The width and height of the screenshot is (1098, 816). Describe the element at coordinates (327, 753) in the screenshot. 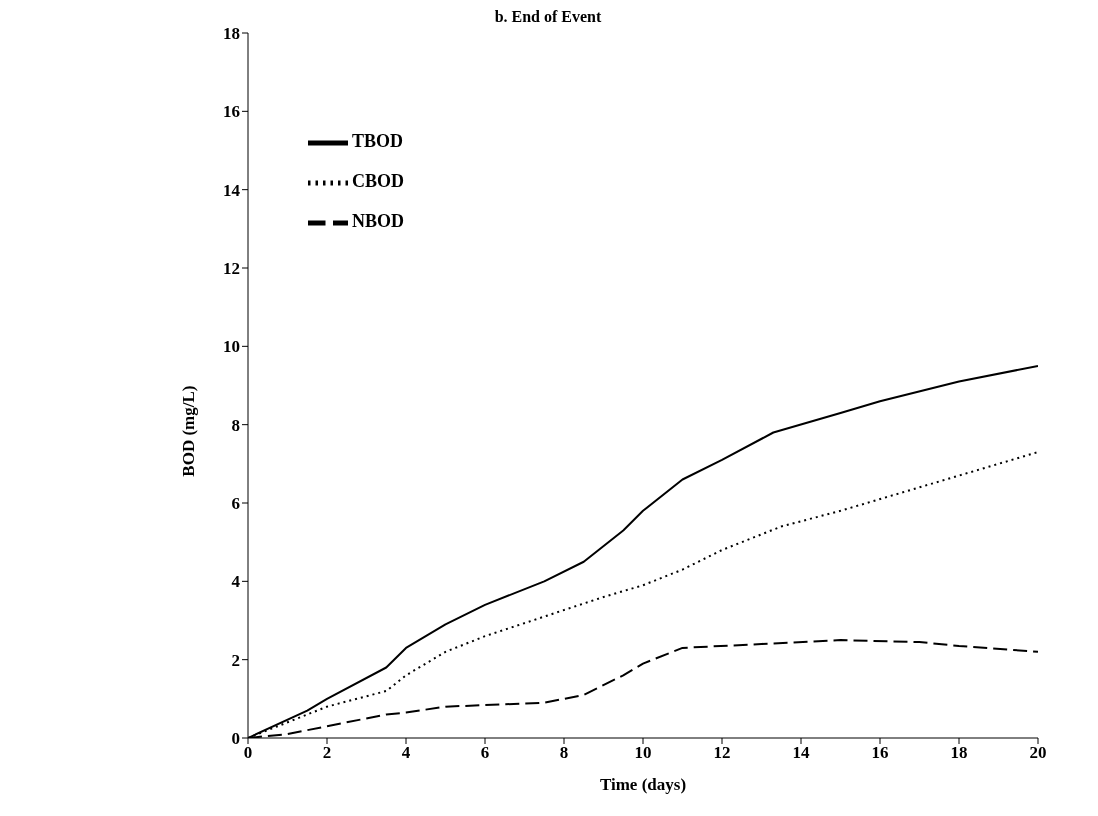

I see `x-tick-label: 2` at that location.